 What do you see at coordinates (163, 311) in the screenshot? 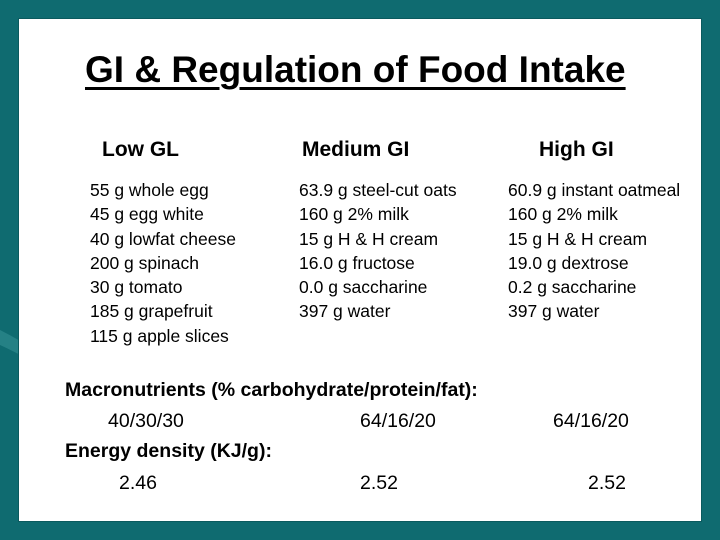
I see `list-item: 185 g grapefruit` at bounding box center [163, 311].